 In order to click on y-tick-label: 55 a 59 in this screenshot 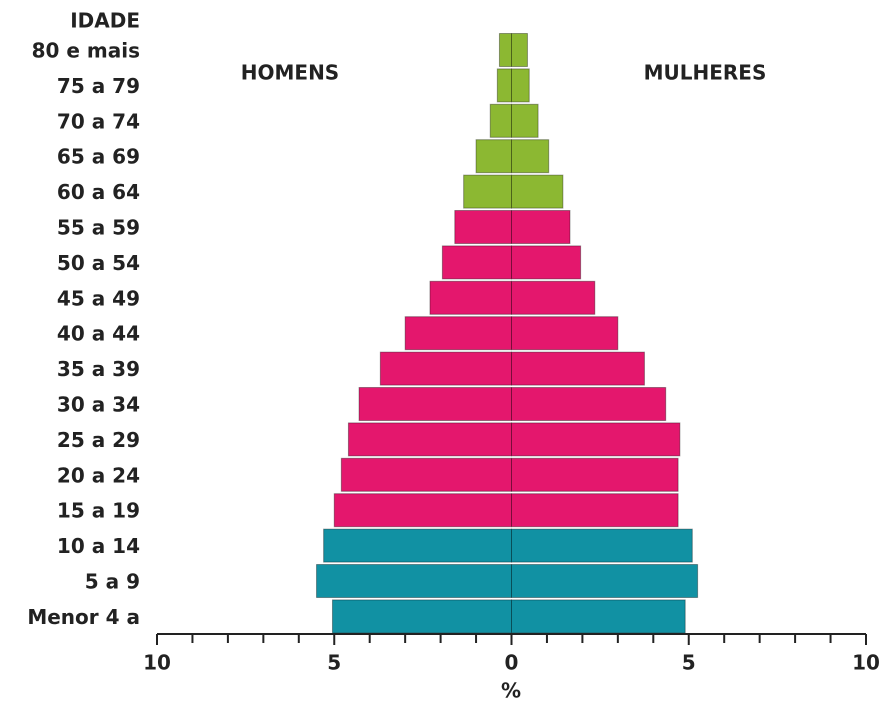, I will do `click(98, 228)`.